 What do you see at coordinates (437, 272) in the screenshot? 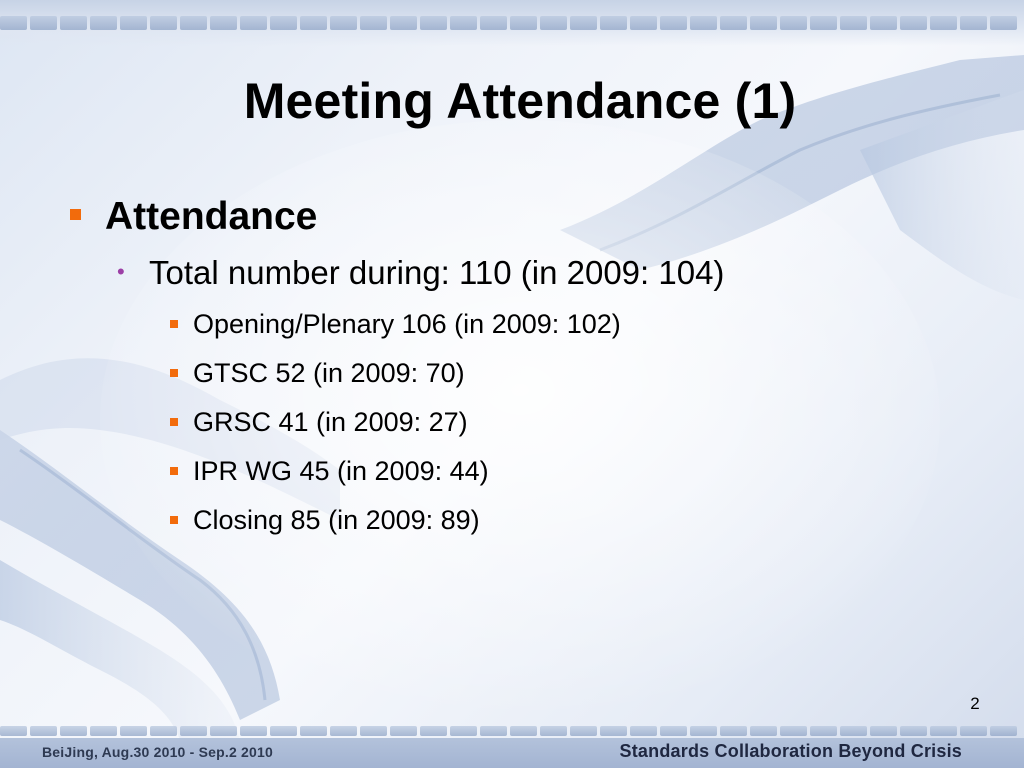
I see `total-number-text: Total number during: 110 (in 2009: 104)` at bounding box center [437, 272].